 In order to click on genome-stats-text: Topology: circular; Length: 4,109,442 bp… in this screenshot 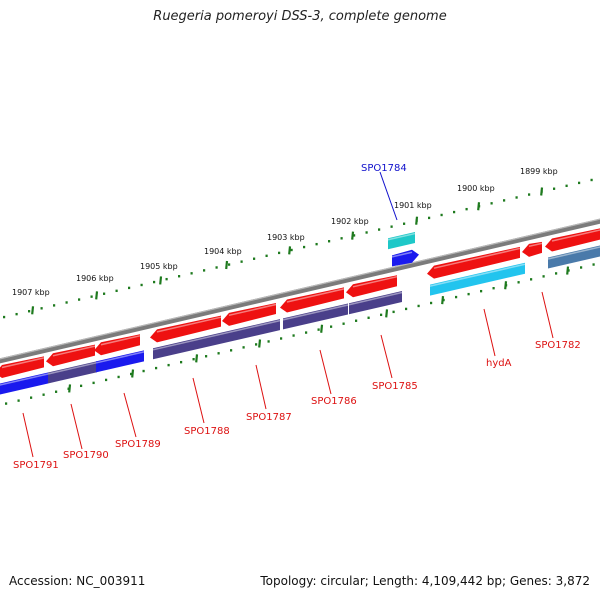, I will do `click(425, 581)`.